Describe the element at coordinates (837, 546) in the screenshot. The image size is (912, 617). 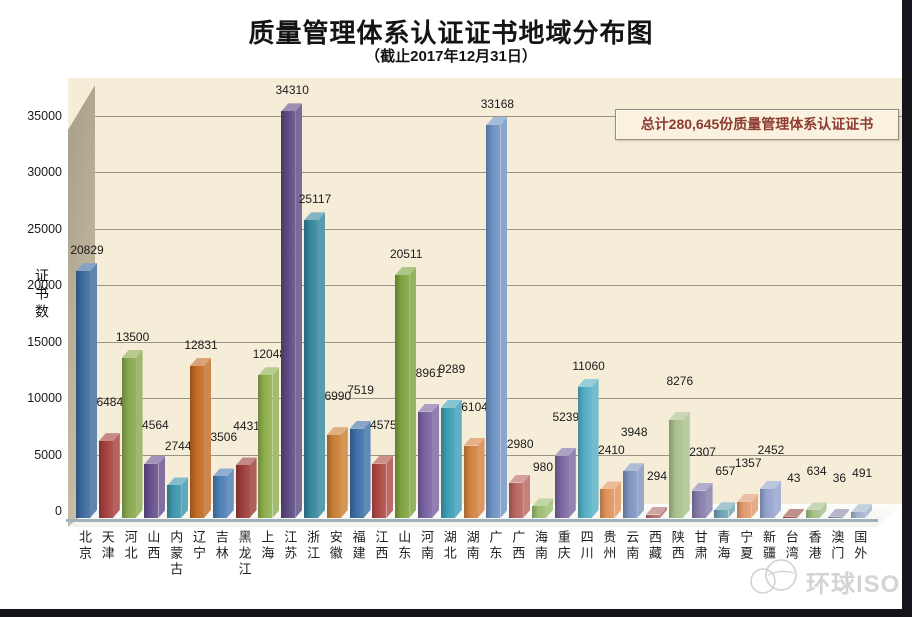
I see `x-axis-label: 澳门` at that location.